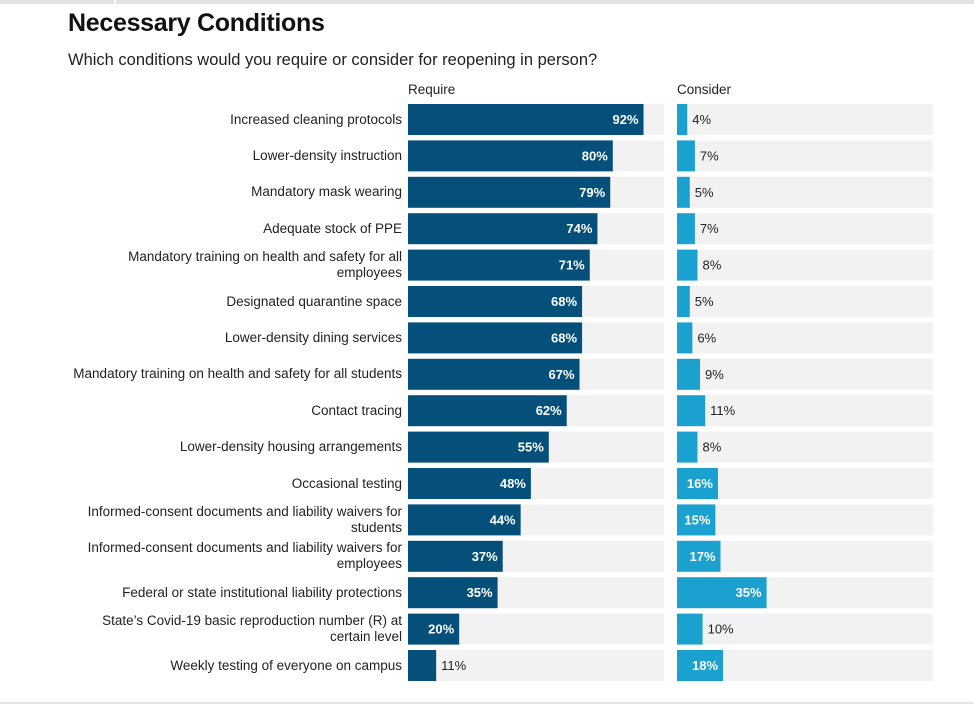 The width and height of the screenshot is (974, 706). I want to click on consider-value-label: 4%, so click(701, 119).